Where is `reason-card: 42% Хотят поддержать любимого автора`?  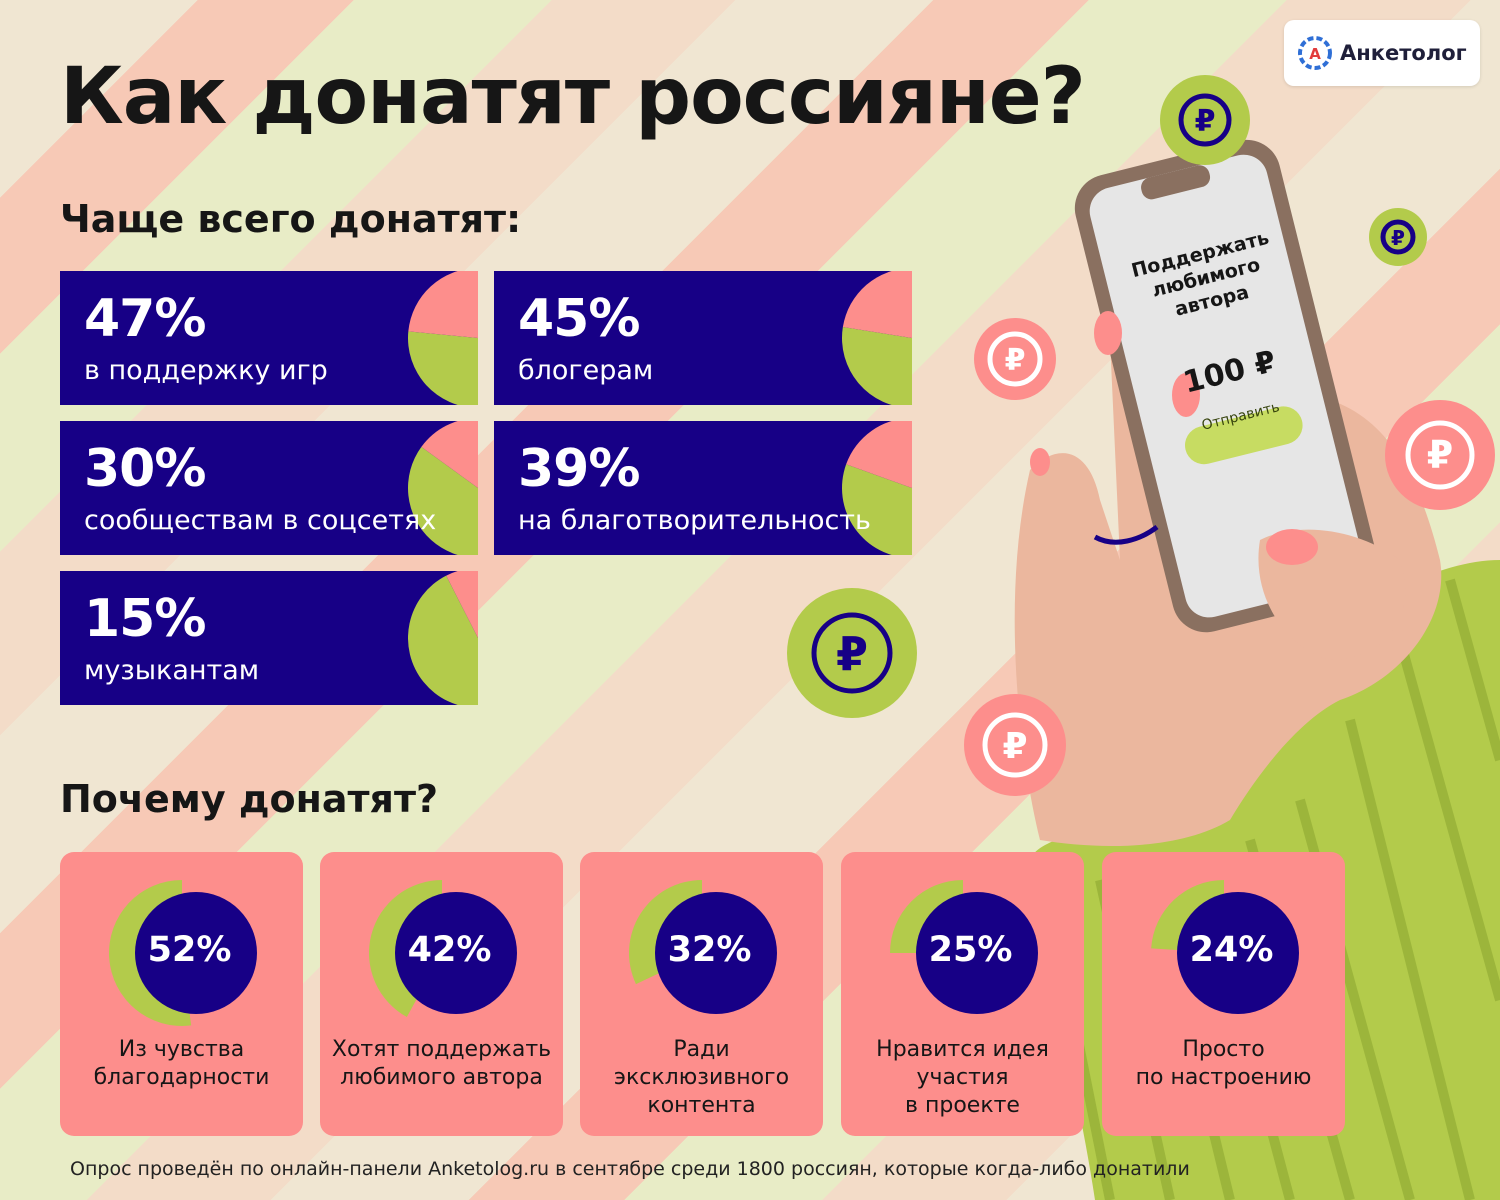 reason-card: 42% Хотят поддержать любимого автора is located at coordinates (441, 994).